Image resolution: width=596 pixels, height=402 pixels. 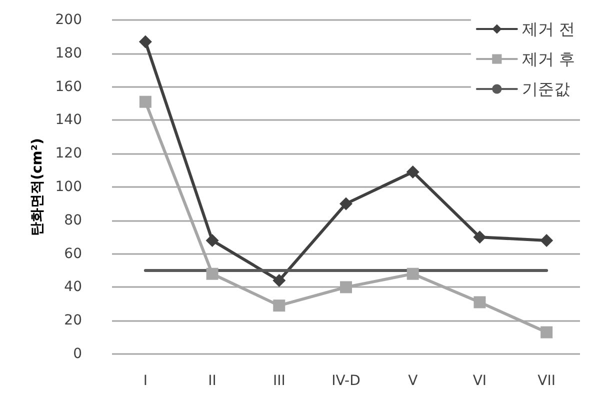 What do you see at coordinates (68, 20) in the screenshot?
I see `y-tick-label: 200` at bounding box center [68, 20].